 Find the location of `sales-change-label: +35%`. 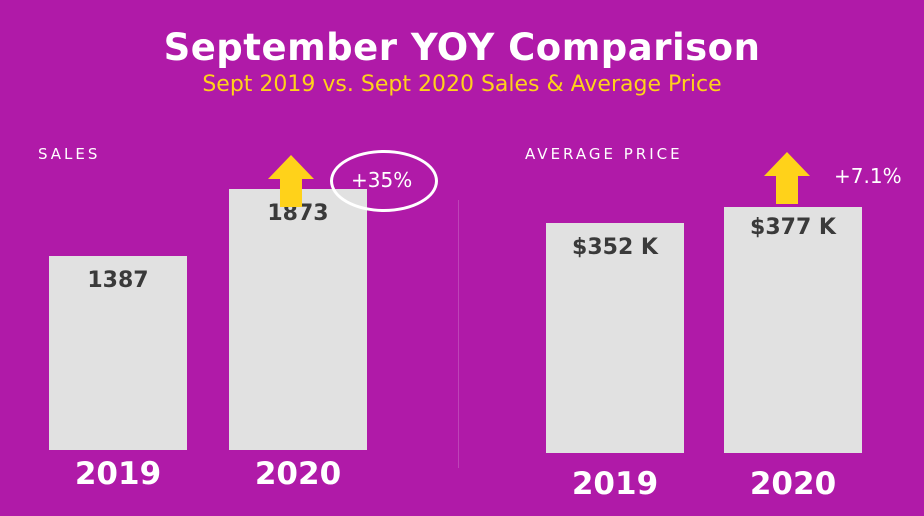

sales-change-label: +35% is located at coordinates (382, 180).